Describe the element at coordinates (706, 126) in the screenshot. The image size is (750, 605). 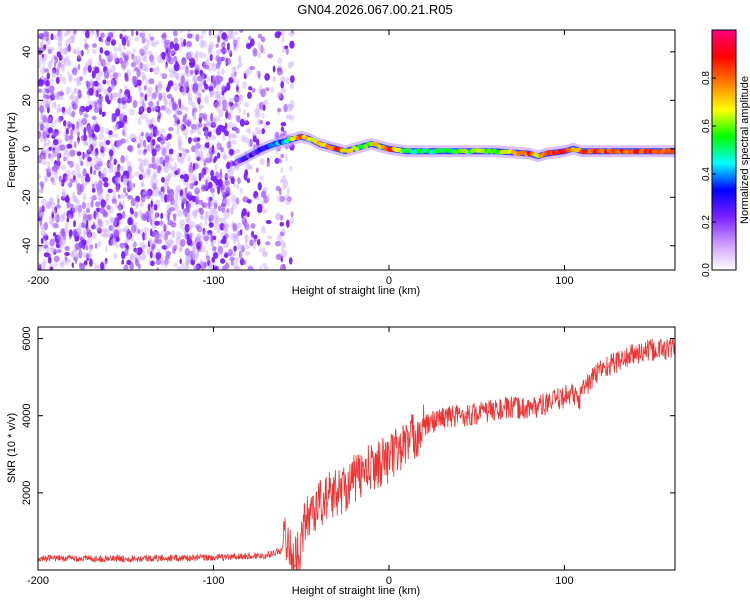
I see `colorbar-tick-label: 0.6` at that location.